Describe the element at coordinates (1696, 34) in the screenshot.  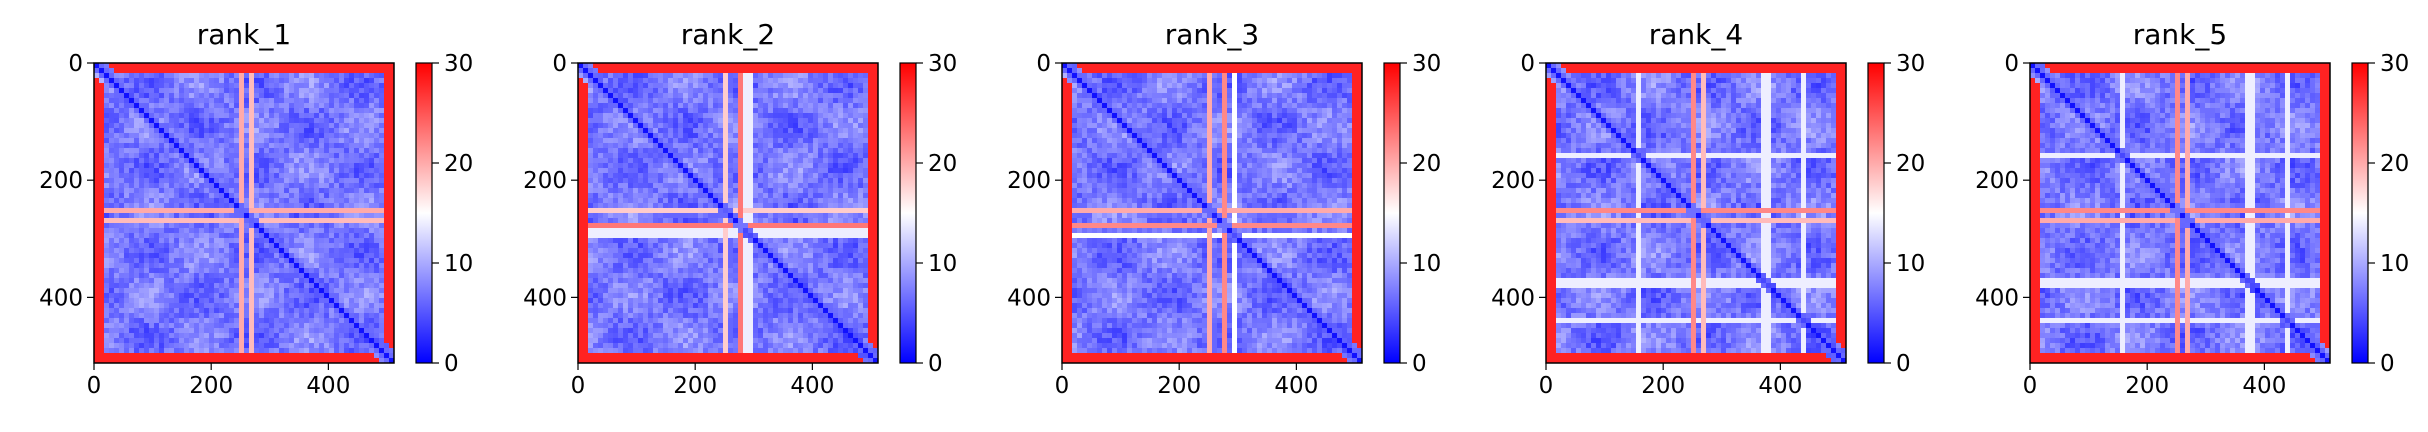
I see `subplot-title: rank_4` at that location.